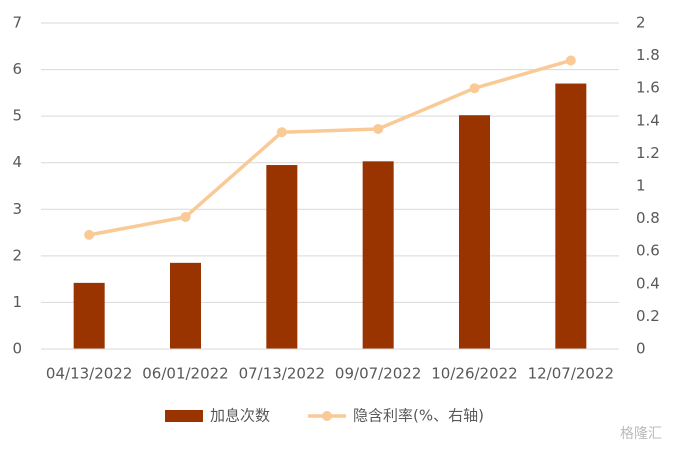 Image resolution: width=673 pixels, height=450 pixels. I want to click on y2-tick-label: 1, so click(641, 186).